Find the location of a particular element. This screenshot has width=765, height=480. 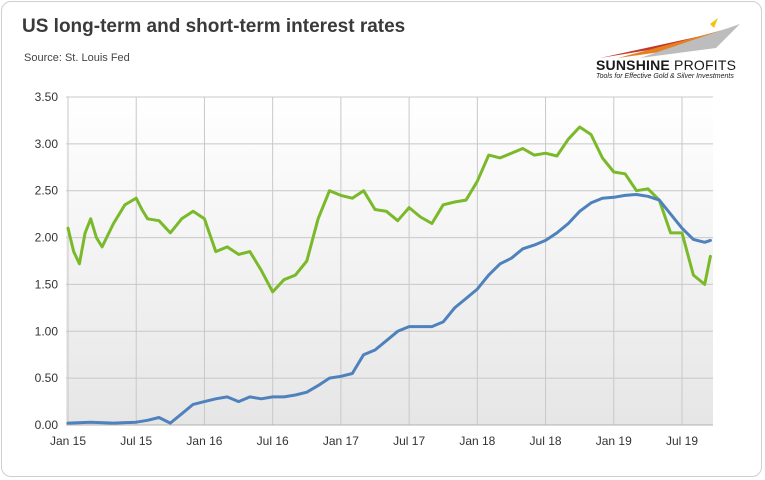

y-tick-label: 2.00 is located at coordinates (47, 238).